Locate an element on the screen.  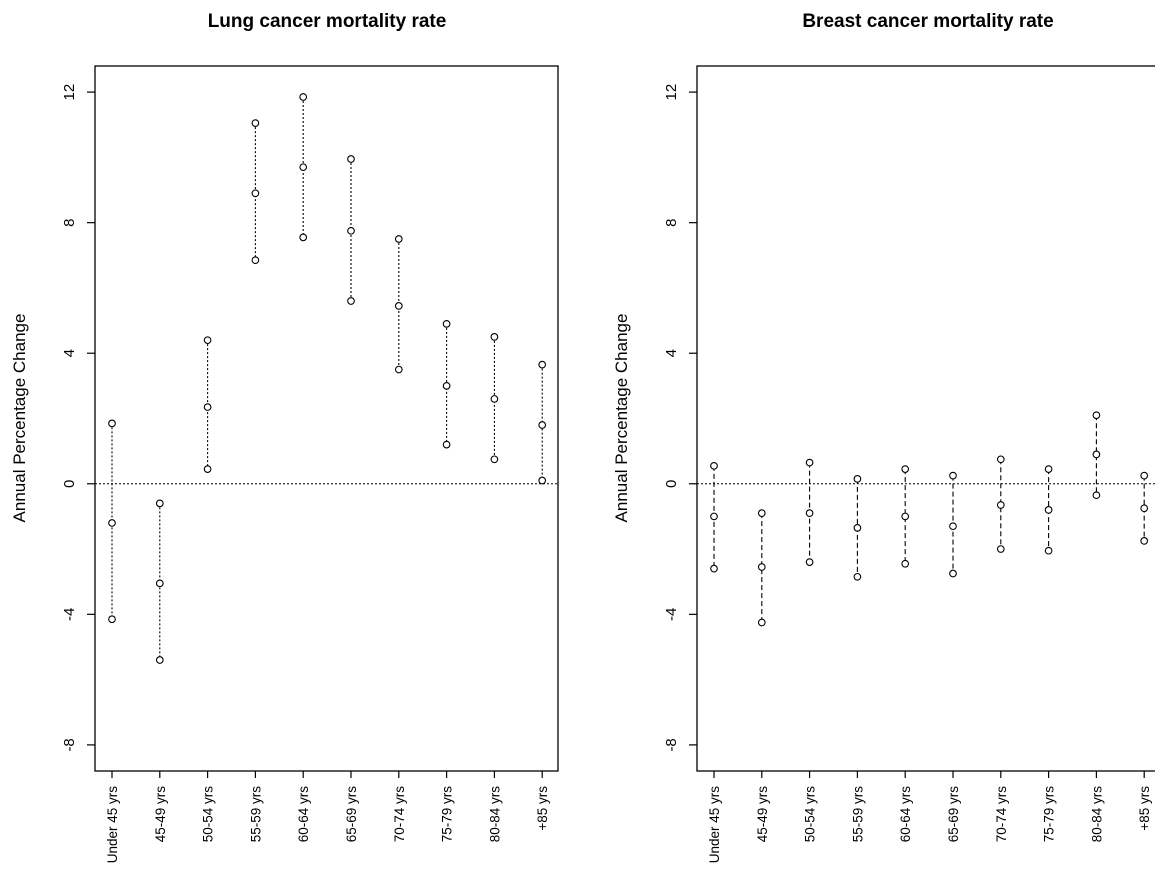
lung-y-tick-label: -8 is located at coordinates (69, 744).